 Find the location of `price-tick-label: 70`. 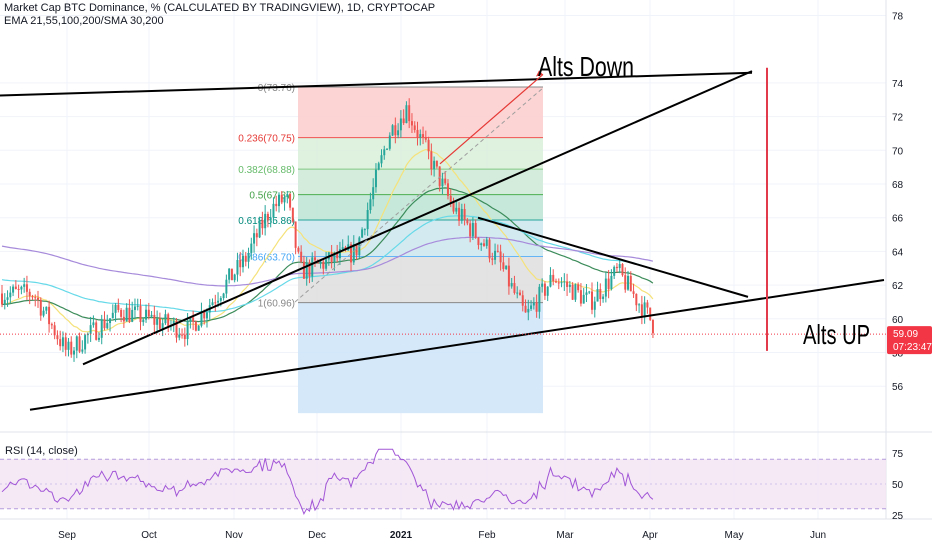

price-tick-label: 70 is located at coordinates (898, 151).